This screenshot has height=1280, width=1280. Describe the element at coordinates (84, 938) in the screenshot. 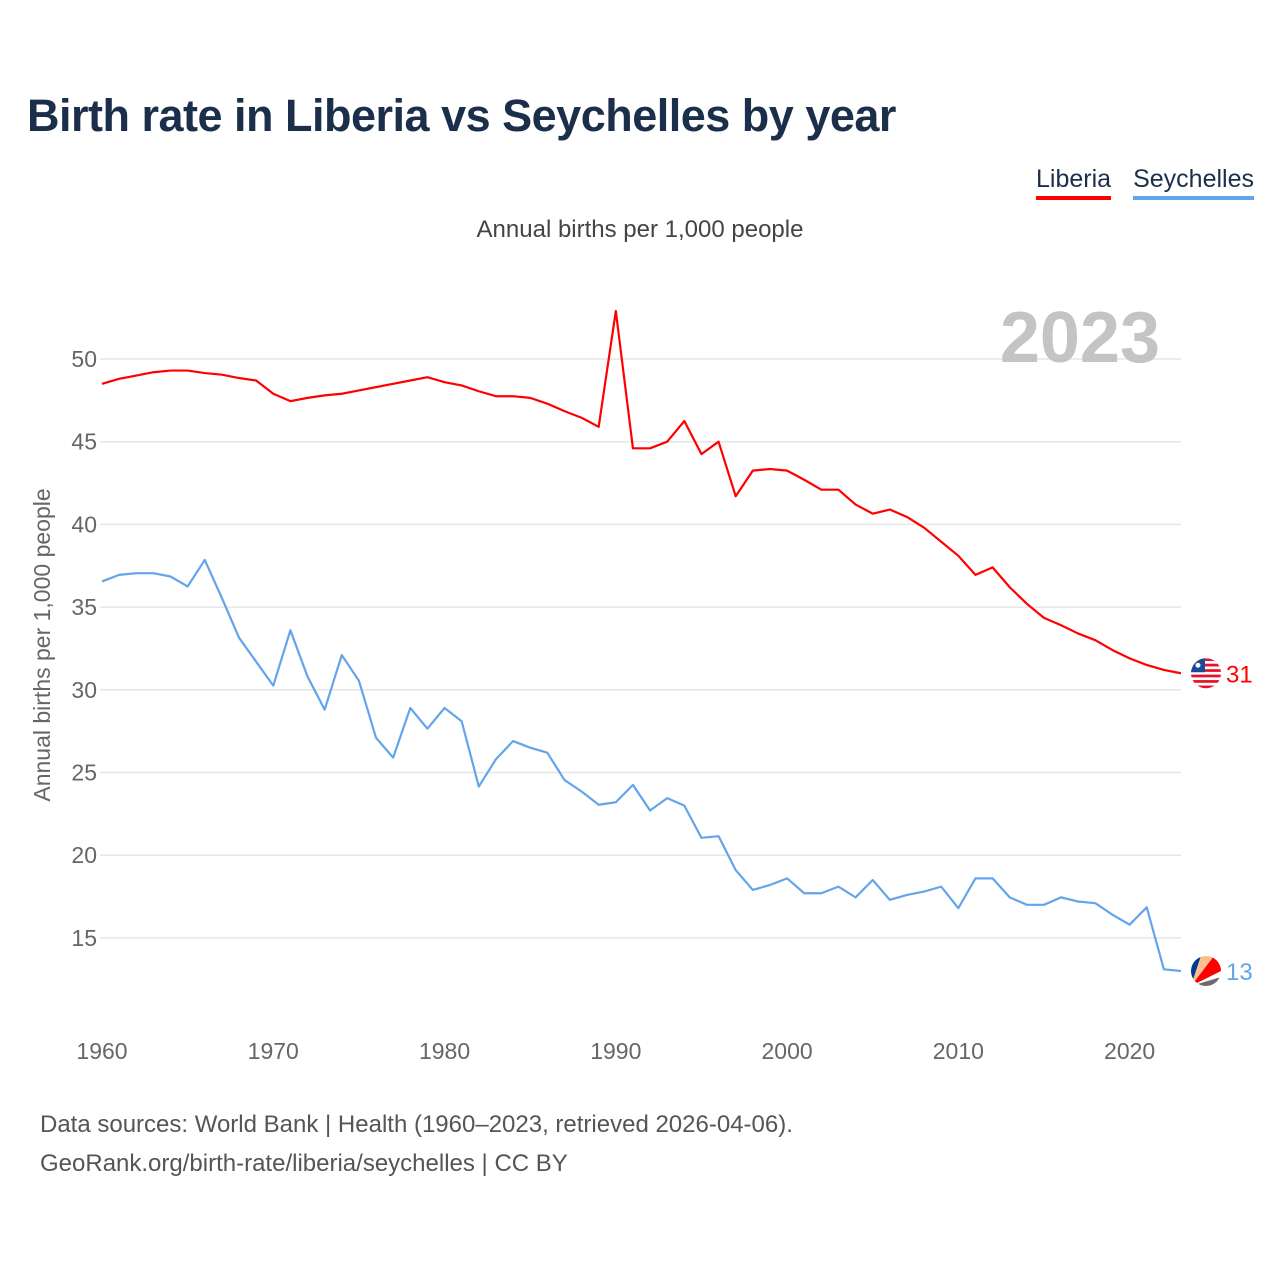

I see `y-tick-label: 15` at that location.